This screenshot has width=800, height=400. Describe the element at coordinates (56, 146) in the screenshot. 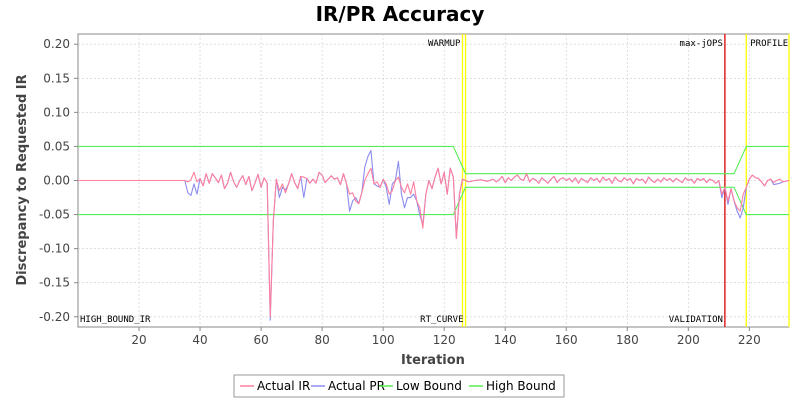

I see `y-tick-label: 0.05` at that location.